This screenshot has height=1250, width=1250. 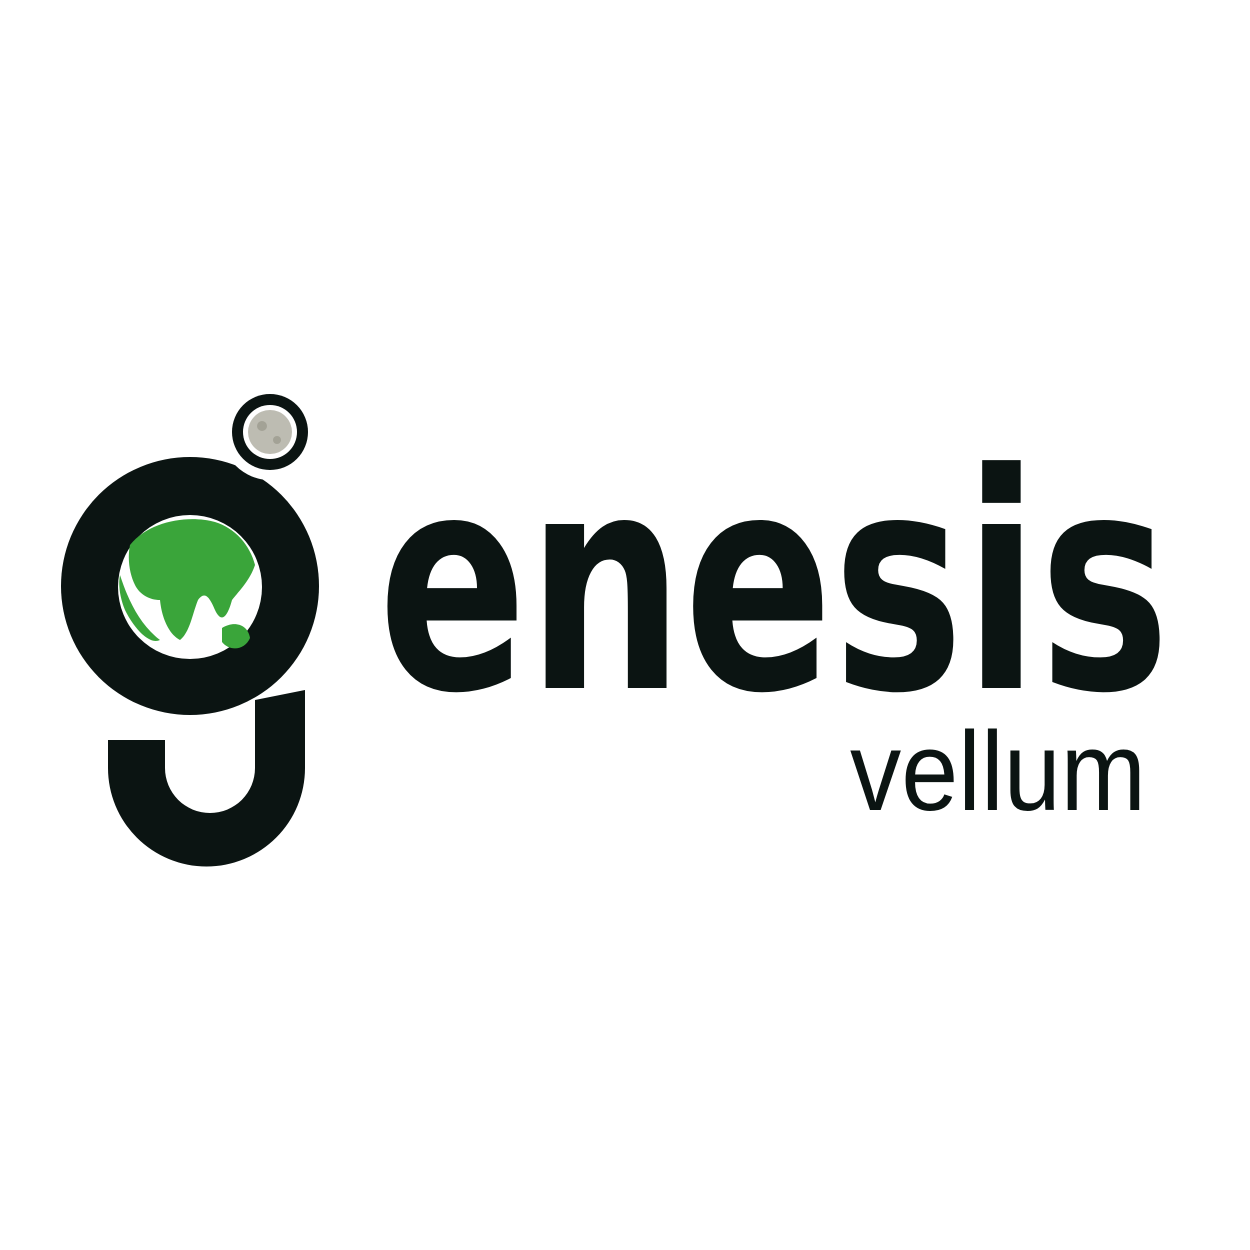 I want to click on g-tail, so click(x=206, y=778).